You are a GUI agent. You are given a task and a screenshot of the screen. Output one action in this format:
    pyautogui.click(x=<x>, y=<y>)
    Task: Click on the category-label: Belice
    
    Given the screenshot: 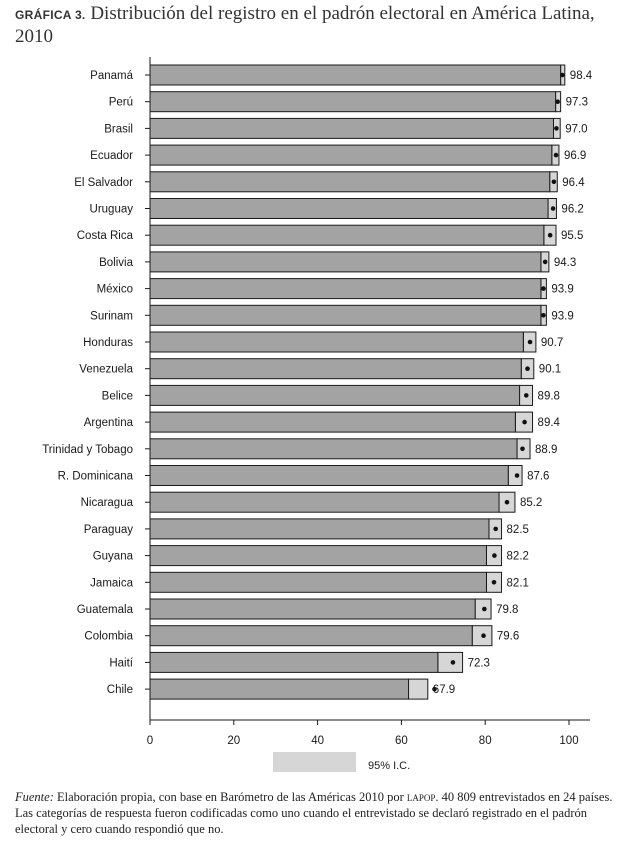 What is the action you would take?
    pyautogui.click(x=117, y=396)
    